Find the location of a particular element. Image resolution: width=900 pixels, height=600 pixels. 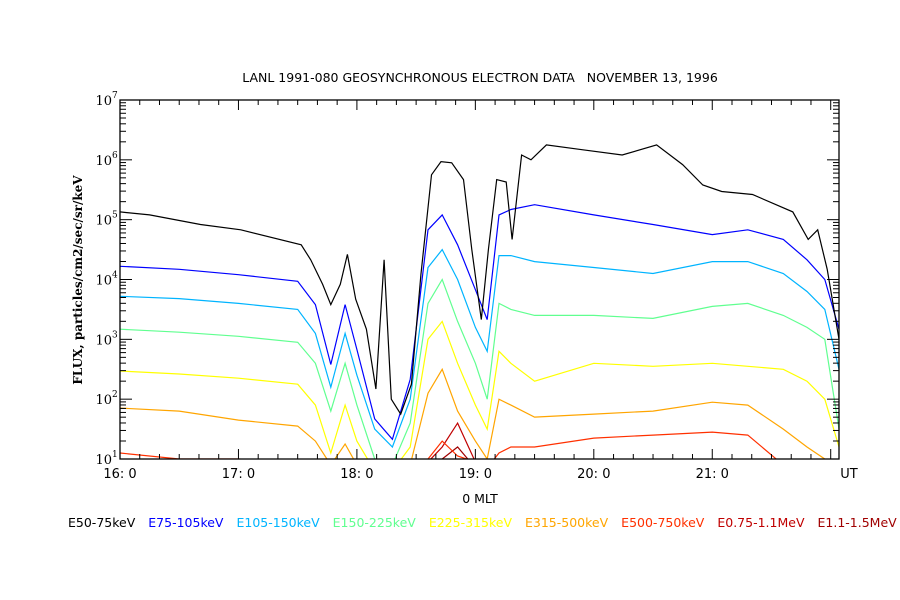

series-line-e0-75-1-1mev is located at coordinates (452, 440).